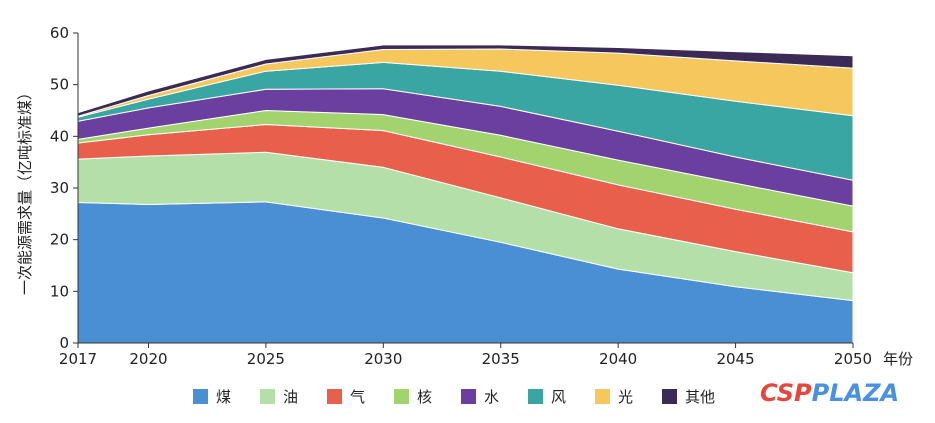  I want to click on x-tick-label: 2025, so click(266, 359).